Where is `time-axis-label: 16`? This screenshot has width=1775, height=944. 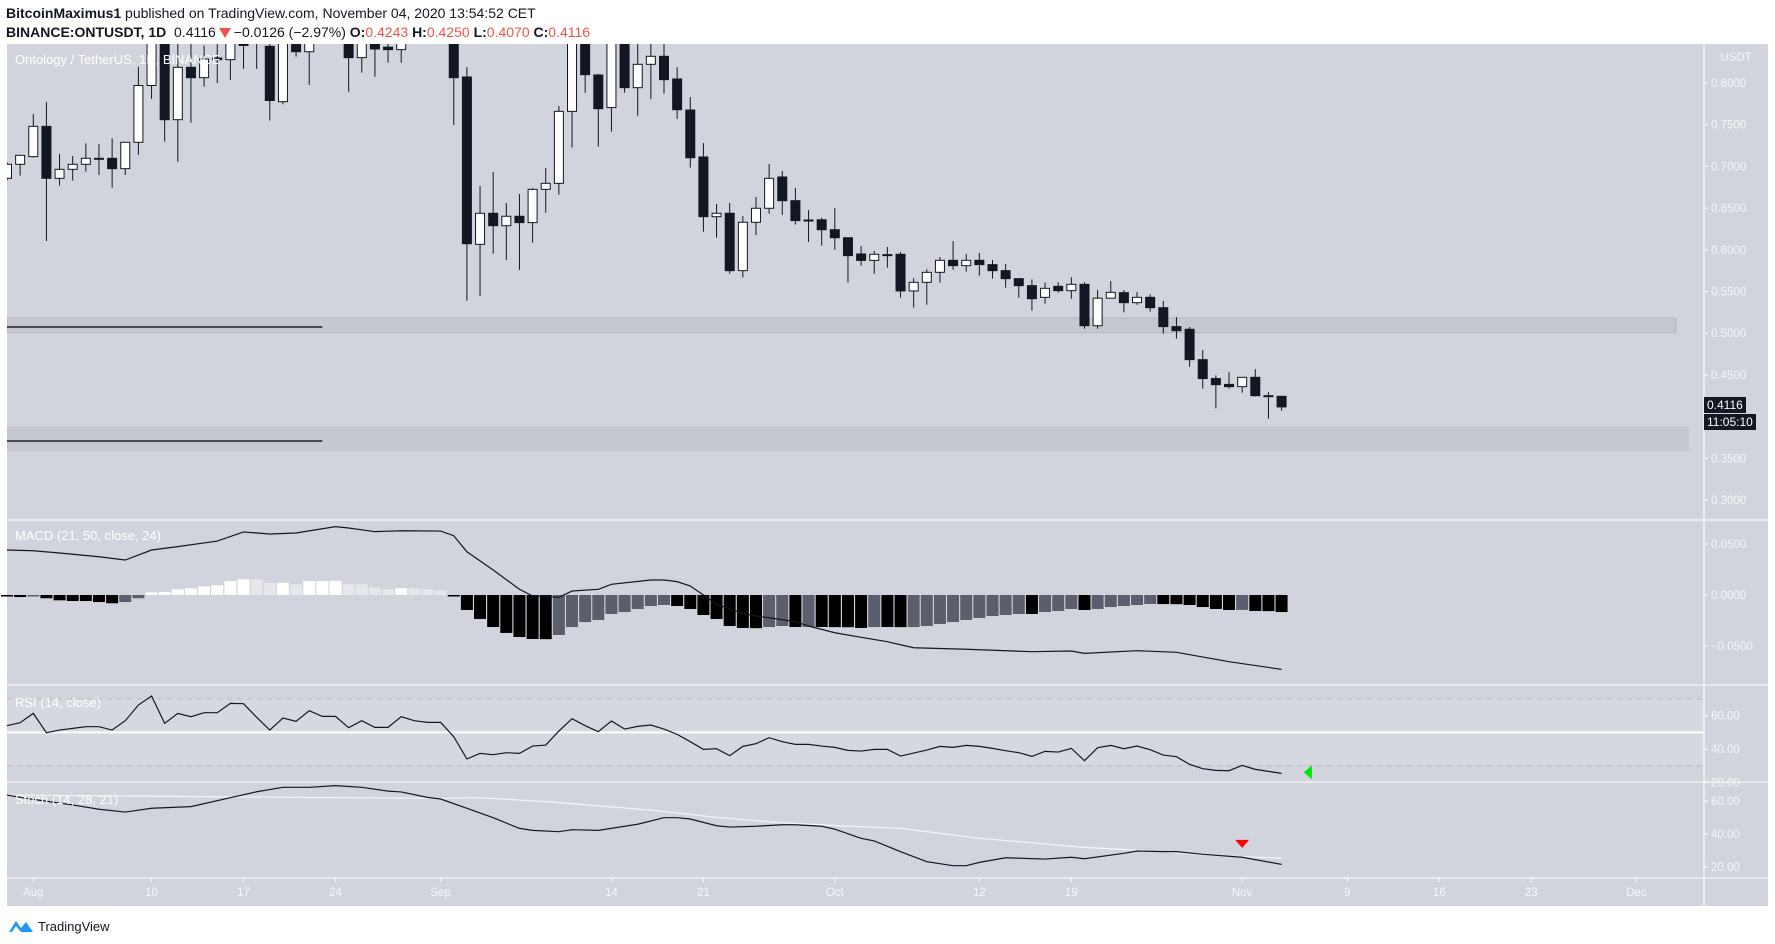 time-axis-label: 16 is located at coordinates (1439, 893).